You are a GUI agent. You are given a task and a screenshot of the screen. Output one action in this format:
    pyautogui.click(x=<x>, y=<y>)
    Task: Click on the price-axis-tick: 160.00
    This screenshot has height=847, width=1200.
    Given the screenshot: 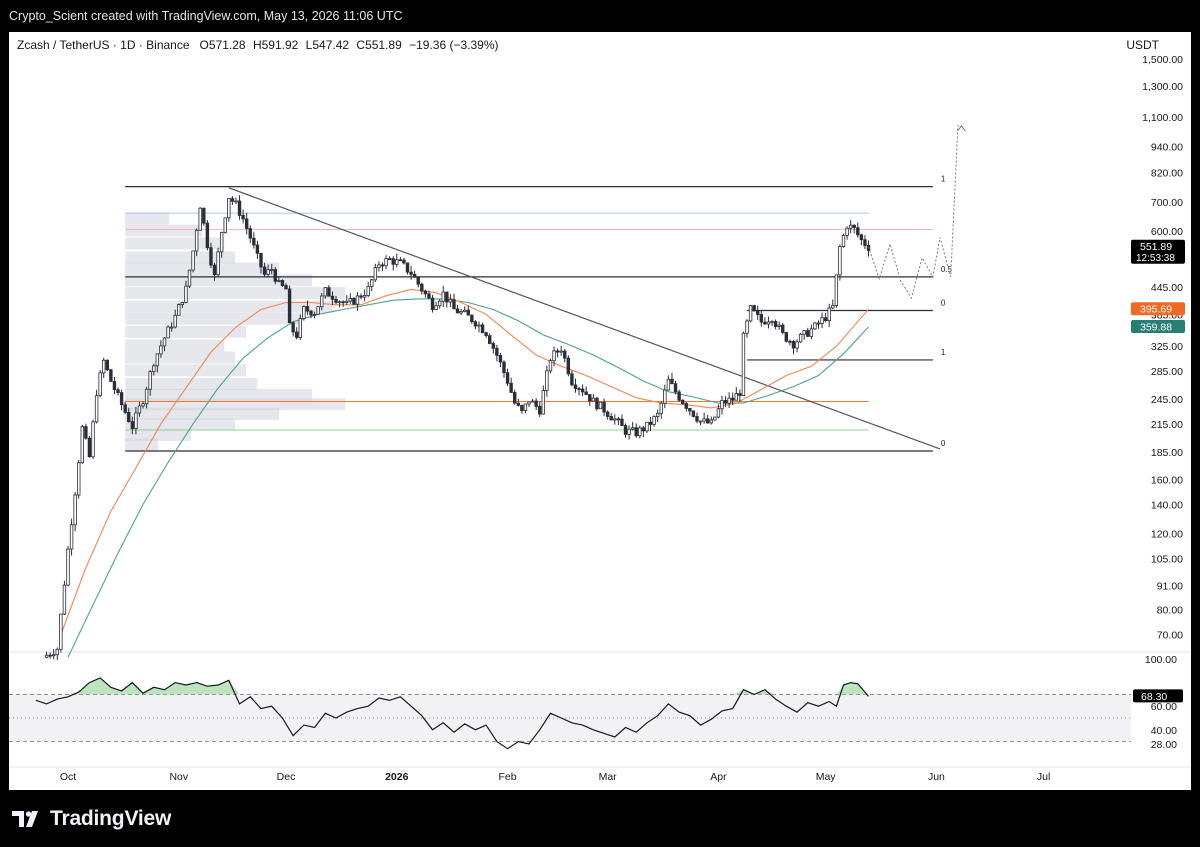 What is the action you would take?
    pyautogui.click(x=1167, y=480)
    